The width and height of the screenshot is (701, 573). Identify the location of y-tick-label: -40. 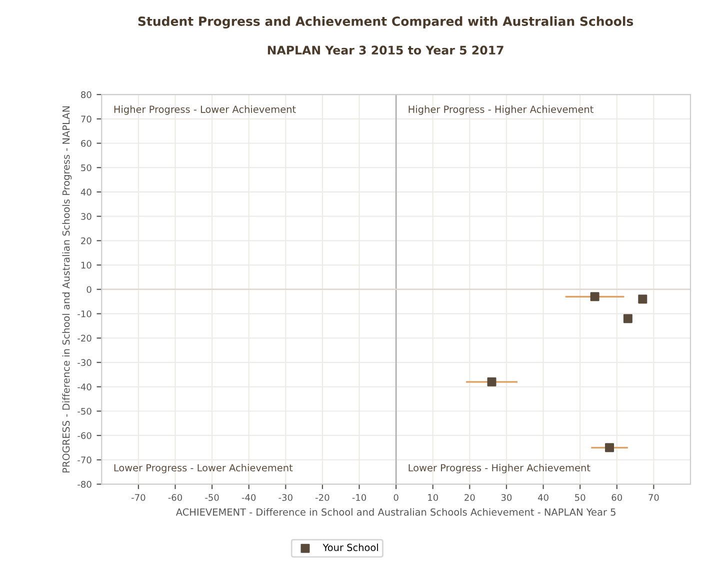
(85, 387).